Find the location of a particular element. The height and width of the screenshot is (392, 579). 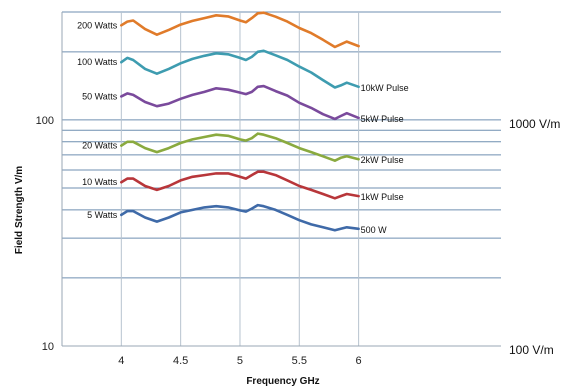

y-tick-label: 10 is located at coordinates (48, 347).